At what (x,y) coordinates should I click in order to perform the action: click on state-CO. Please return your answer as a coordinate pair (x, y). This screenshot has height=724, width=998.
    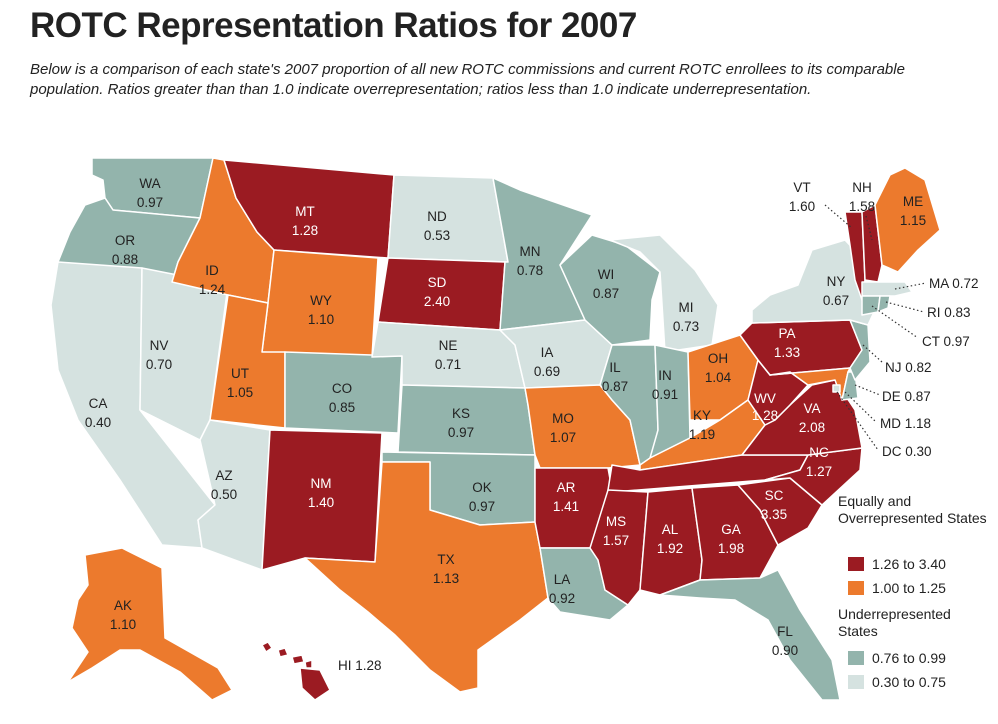
    Looking at the image, I should click on (343, 392).